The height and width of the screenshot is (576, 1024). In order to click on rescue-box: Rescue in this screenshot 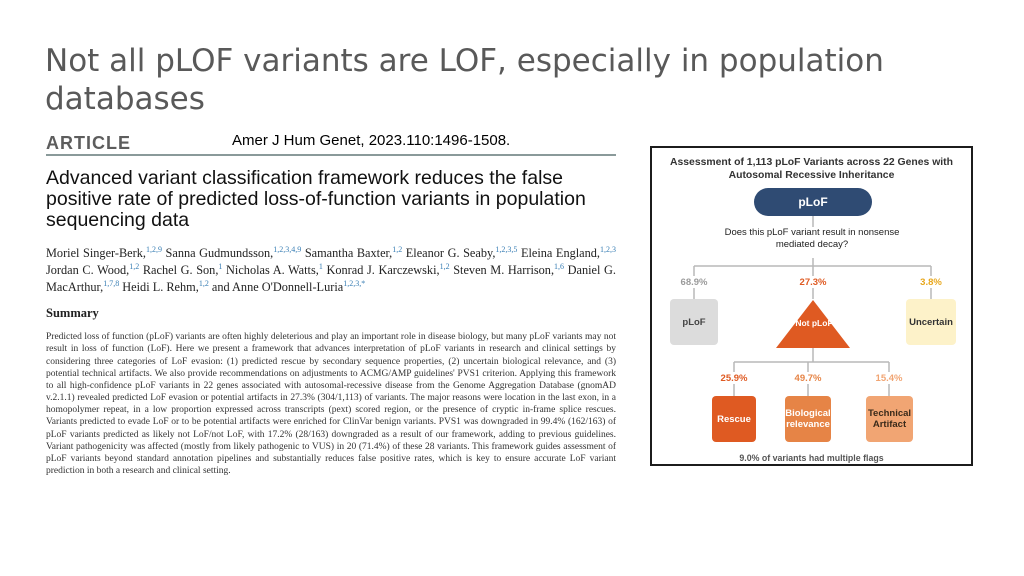, I will do `click(734, 419)`.